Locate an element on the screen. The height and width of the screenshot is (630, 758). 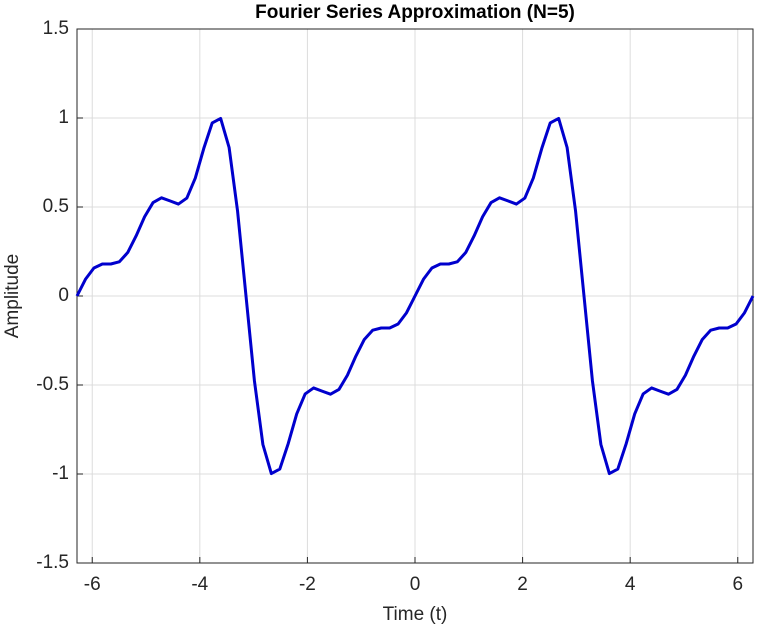
y-tick-label: -1.5 is located at coordinates (52, 562).